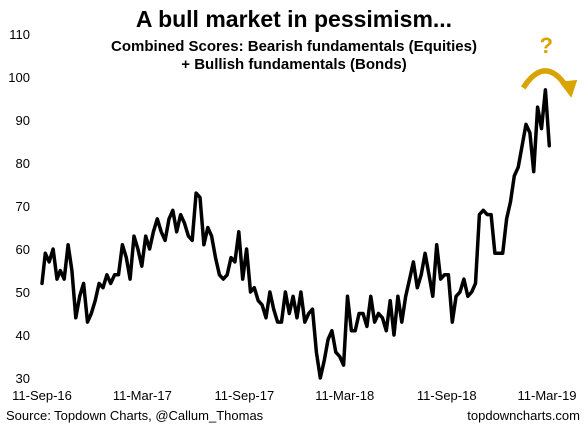  What do you see at coordinates (23, 206) in the screenshot?
I see `y-tick-label: 70` at bounding box center [23, 206].